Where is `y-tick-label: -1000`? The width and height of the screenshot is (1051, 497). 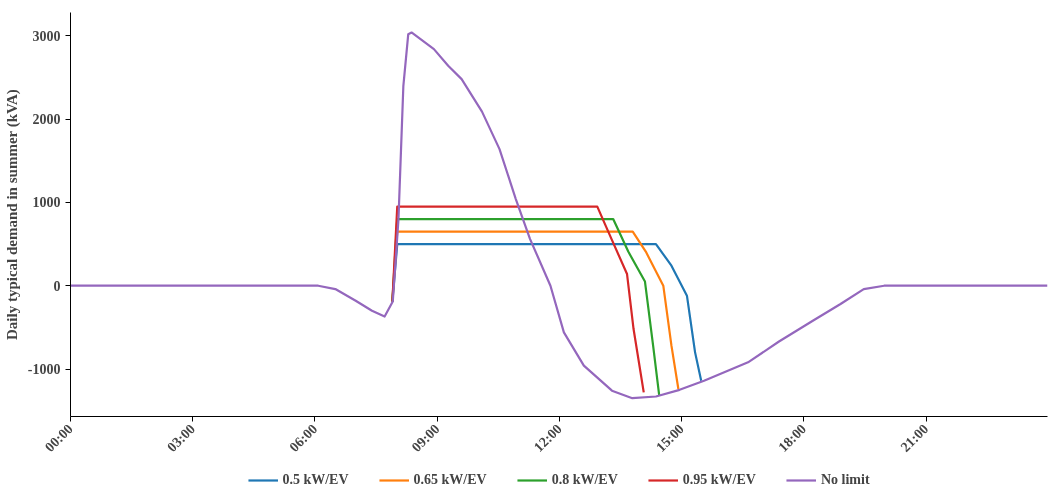 y-tick-label: -1000 is located at coordinates (44, 370).